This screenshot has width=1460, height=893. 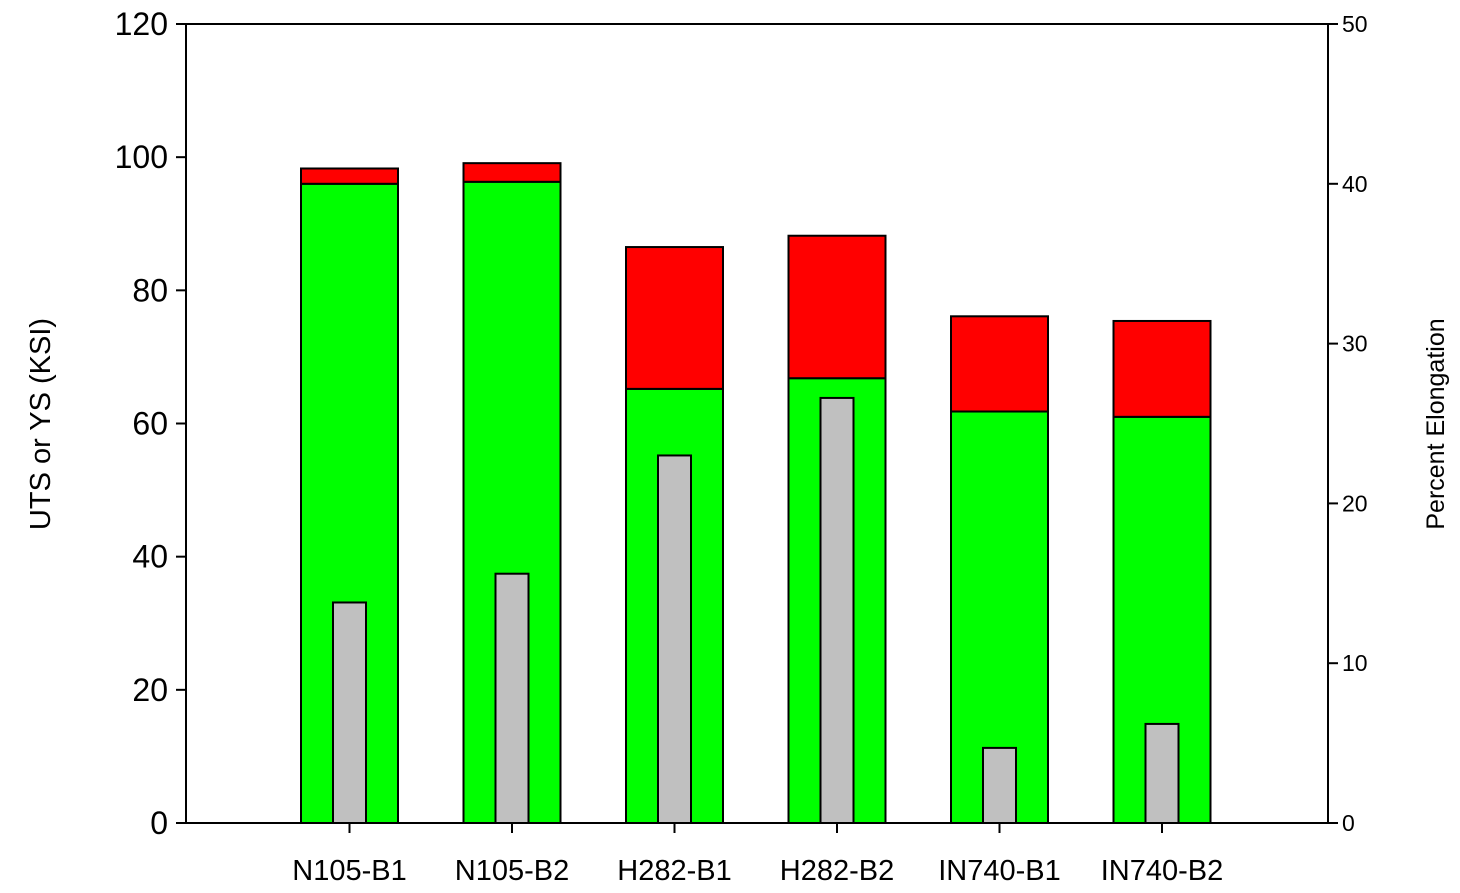 I want to click on y-tick-label-4: 80, so click(x=150, y=290).